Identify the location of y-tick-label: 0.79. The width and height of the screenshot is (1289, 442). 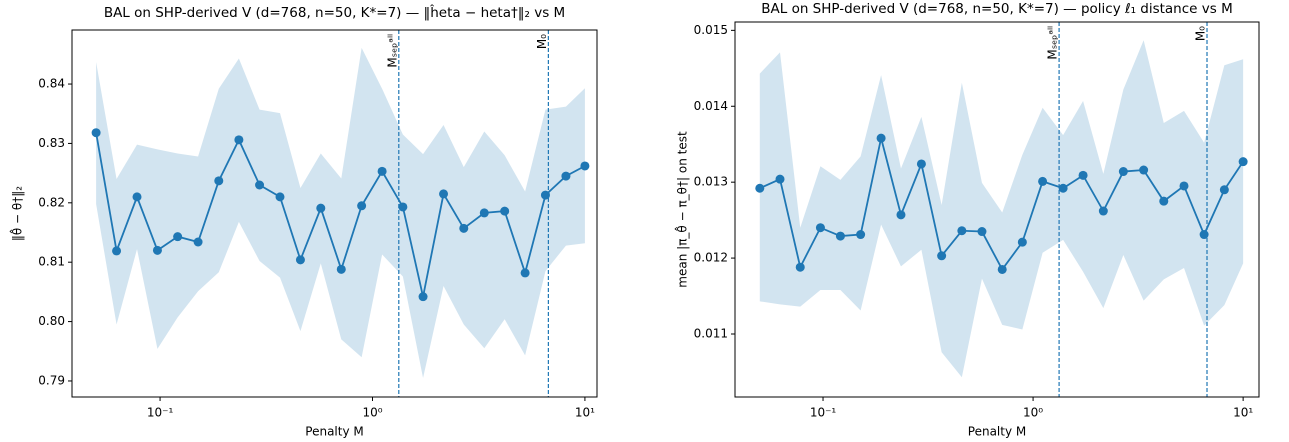
(51, 380).